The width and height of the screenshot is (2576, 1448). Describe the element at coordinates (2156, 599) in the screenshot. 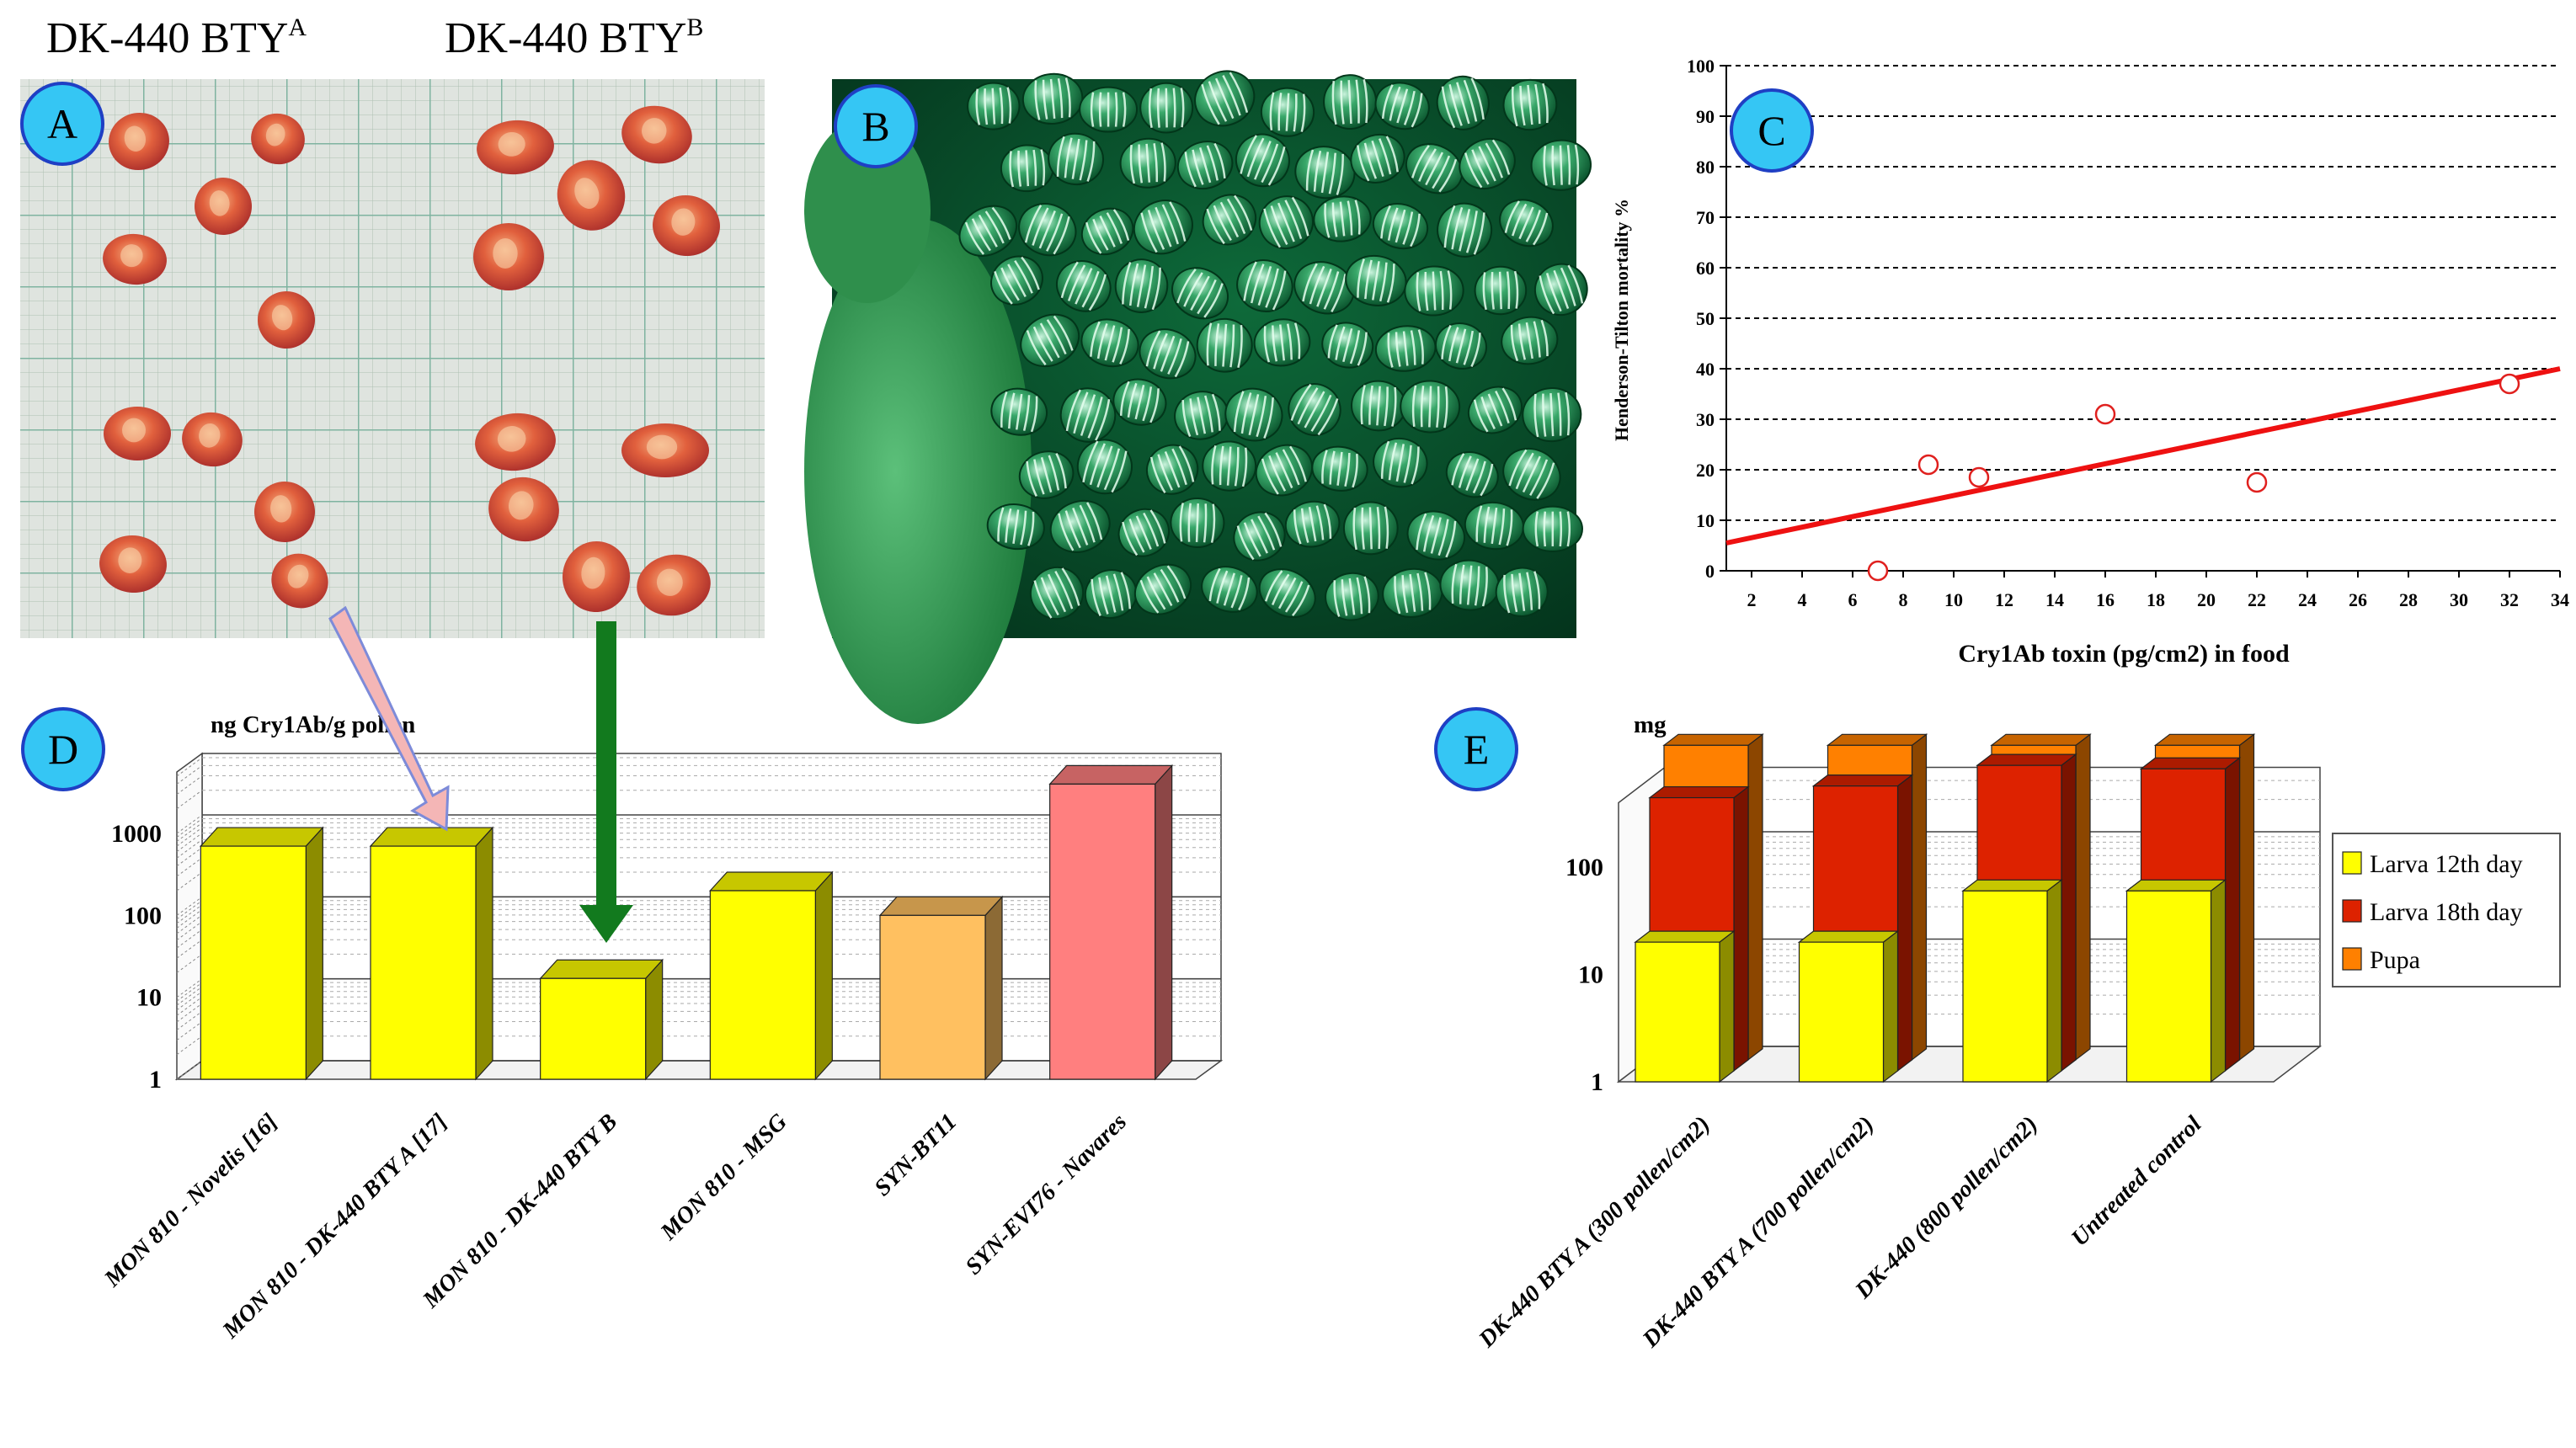

I see `x-tick-label: 18` at that location.